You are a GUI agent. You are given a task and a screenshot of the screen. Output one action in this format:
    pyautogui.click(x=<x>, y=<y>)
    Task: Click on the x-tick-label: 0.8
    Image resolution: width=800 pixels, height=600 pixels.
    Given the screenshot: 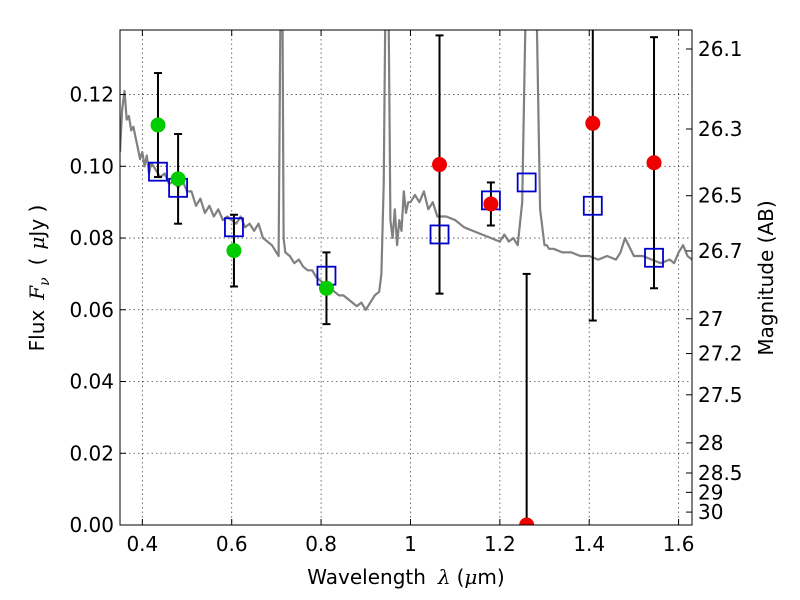 What is the action you would take?
    pyautogui.click(x=321, y=544)
    